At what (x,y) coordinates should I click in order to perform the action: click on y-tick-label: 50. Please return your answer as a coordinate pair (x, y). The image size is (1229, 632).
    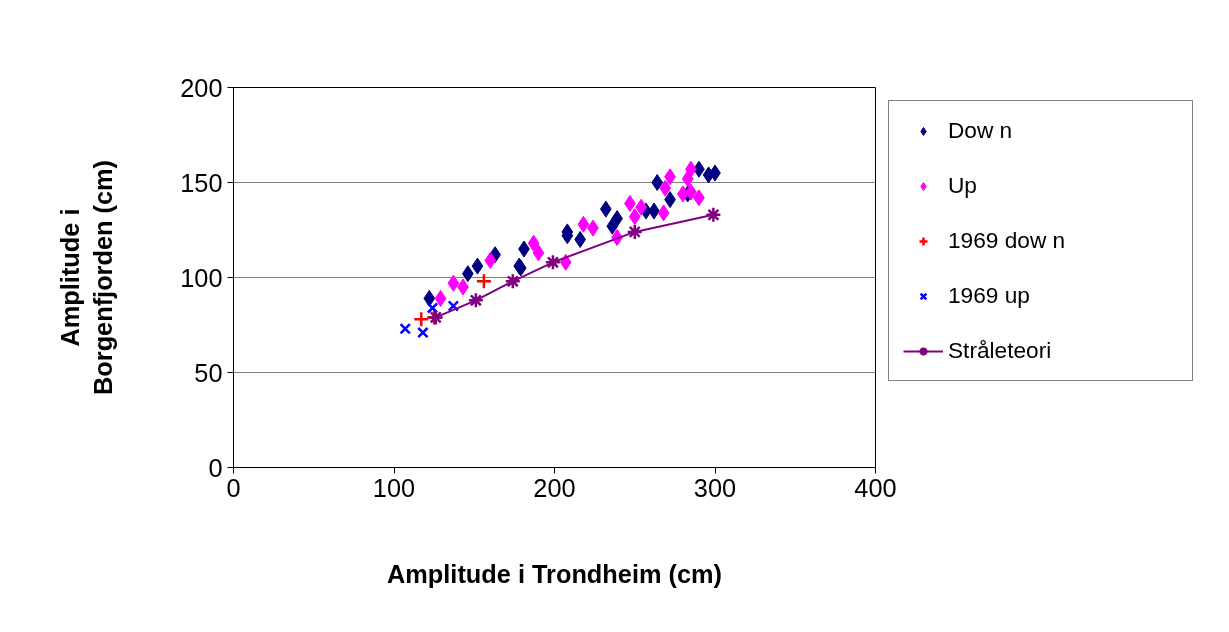
    Looking at the image, I should click on (208, 372).